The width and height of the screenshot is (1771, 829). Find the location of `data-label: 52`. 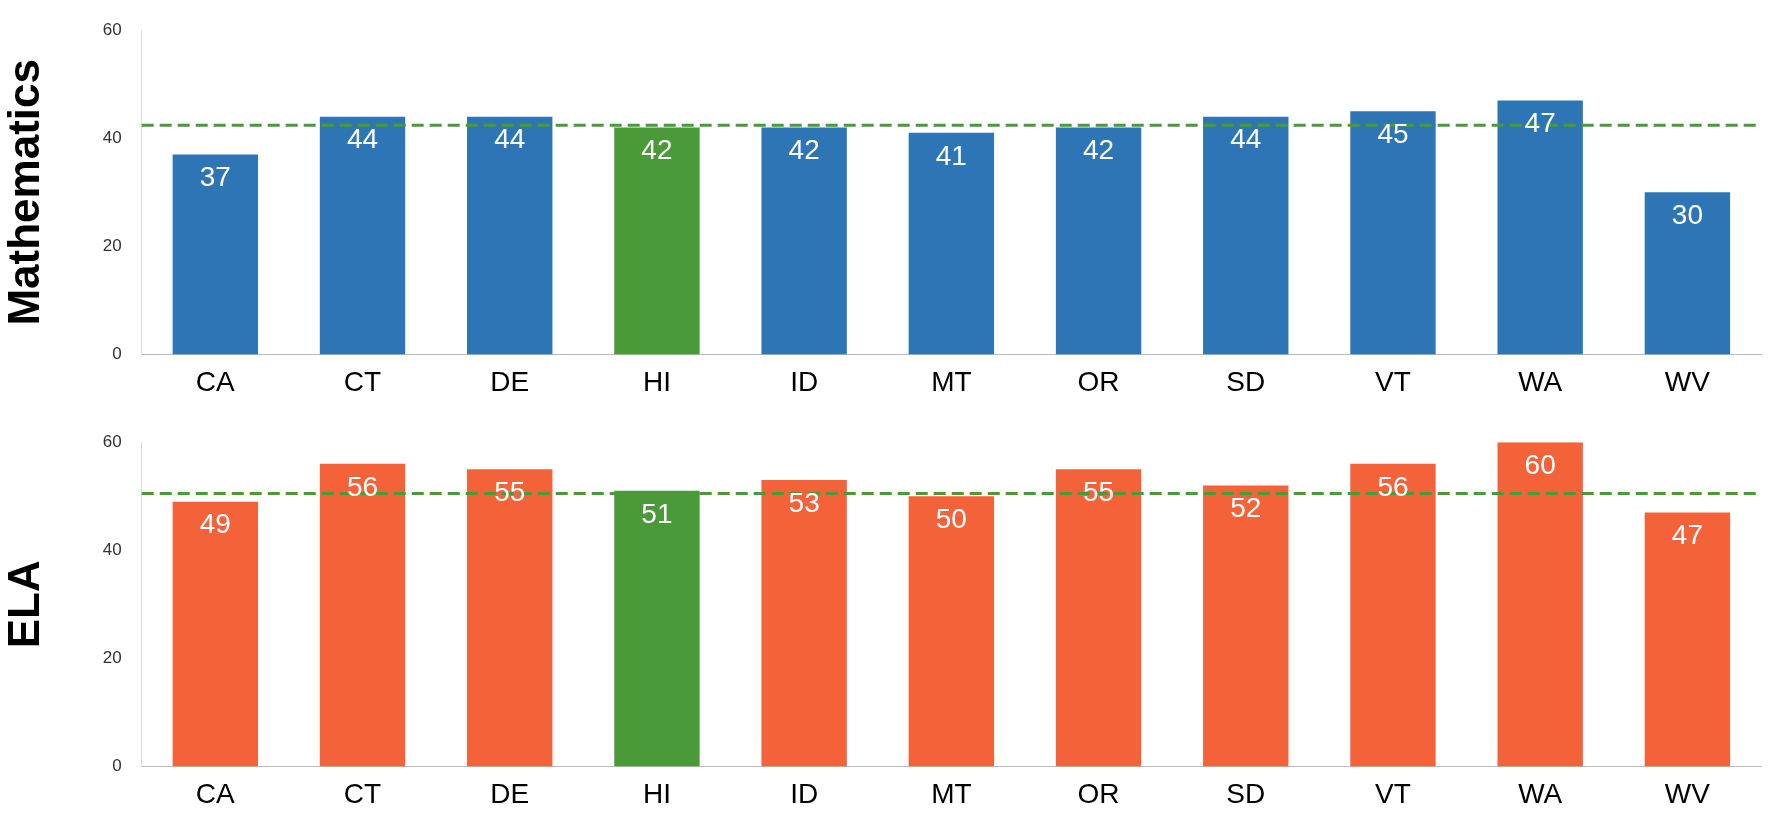

data-label: 52 is located at coordinates (1246, 508).